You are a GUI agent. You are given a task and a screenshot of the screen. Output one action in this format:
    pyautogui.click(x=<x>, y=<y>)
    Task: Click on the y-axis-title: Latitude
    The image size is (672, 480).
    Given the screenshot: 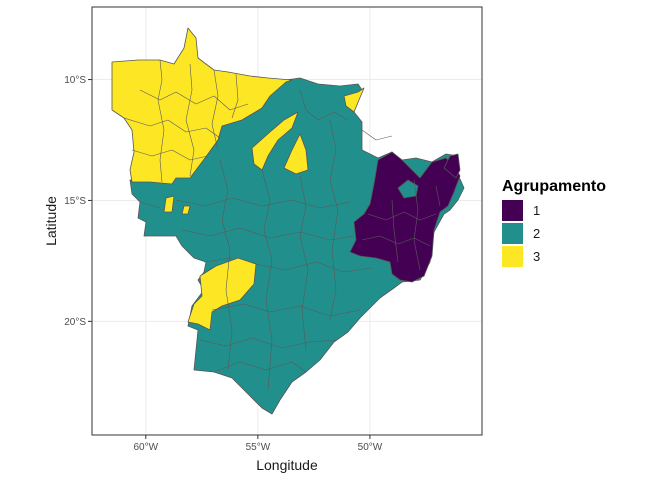 What is the action you would take?
    pyautogui.click(x=51, y=221)
    